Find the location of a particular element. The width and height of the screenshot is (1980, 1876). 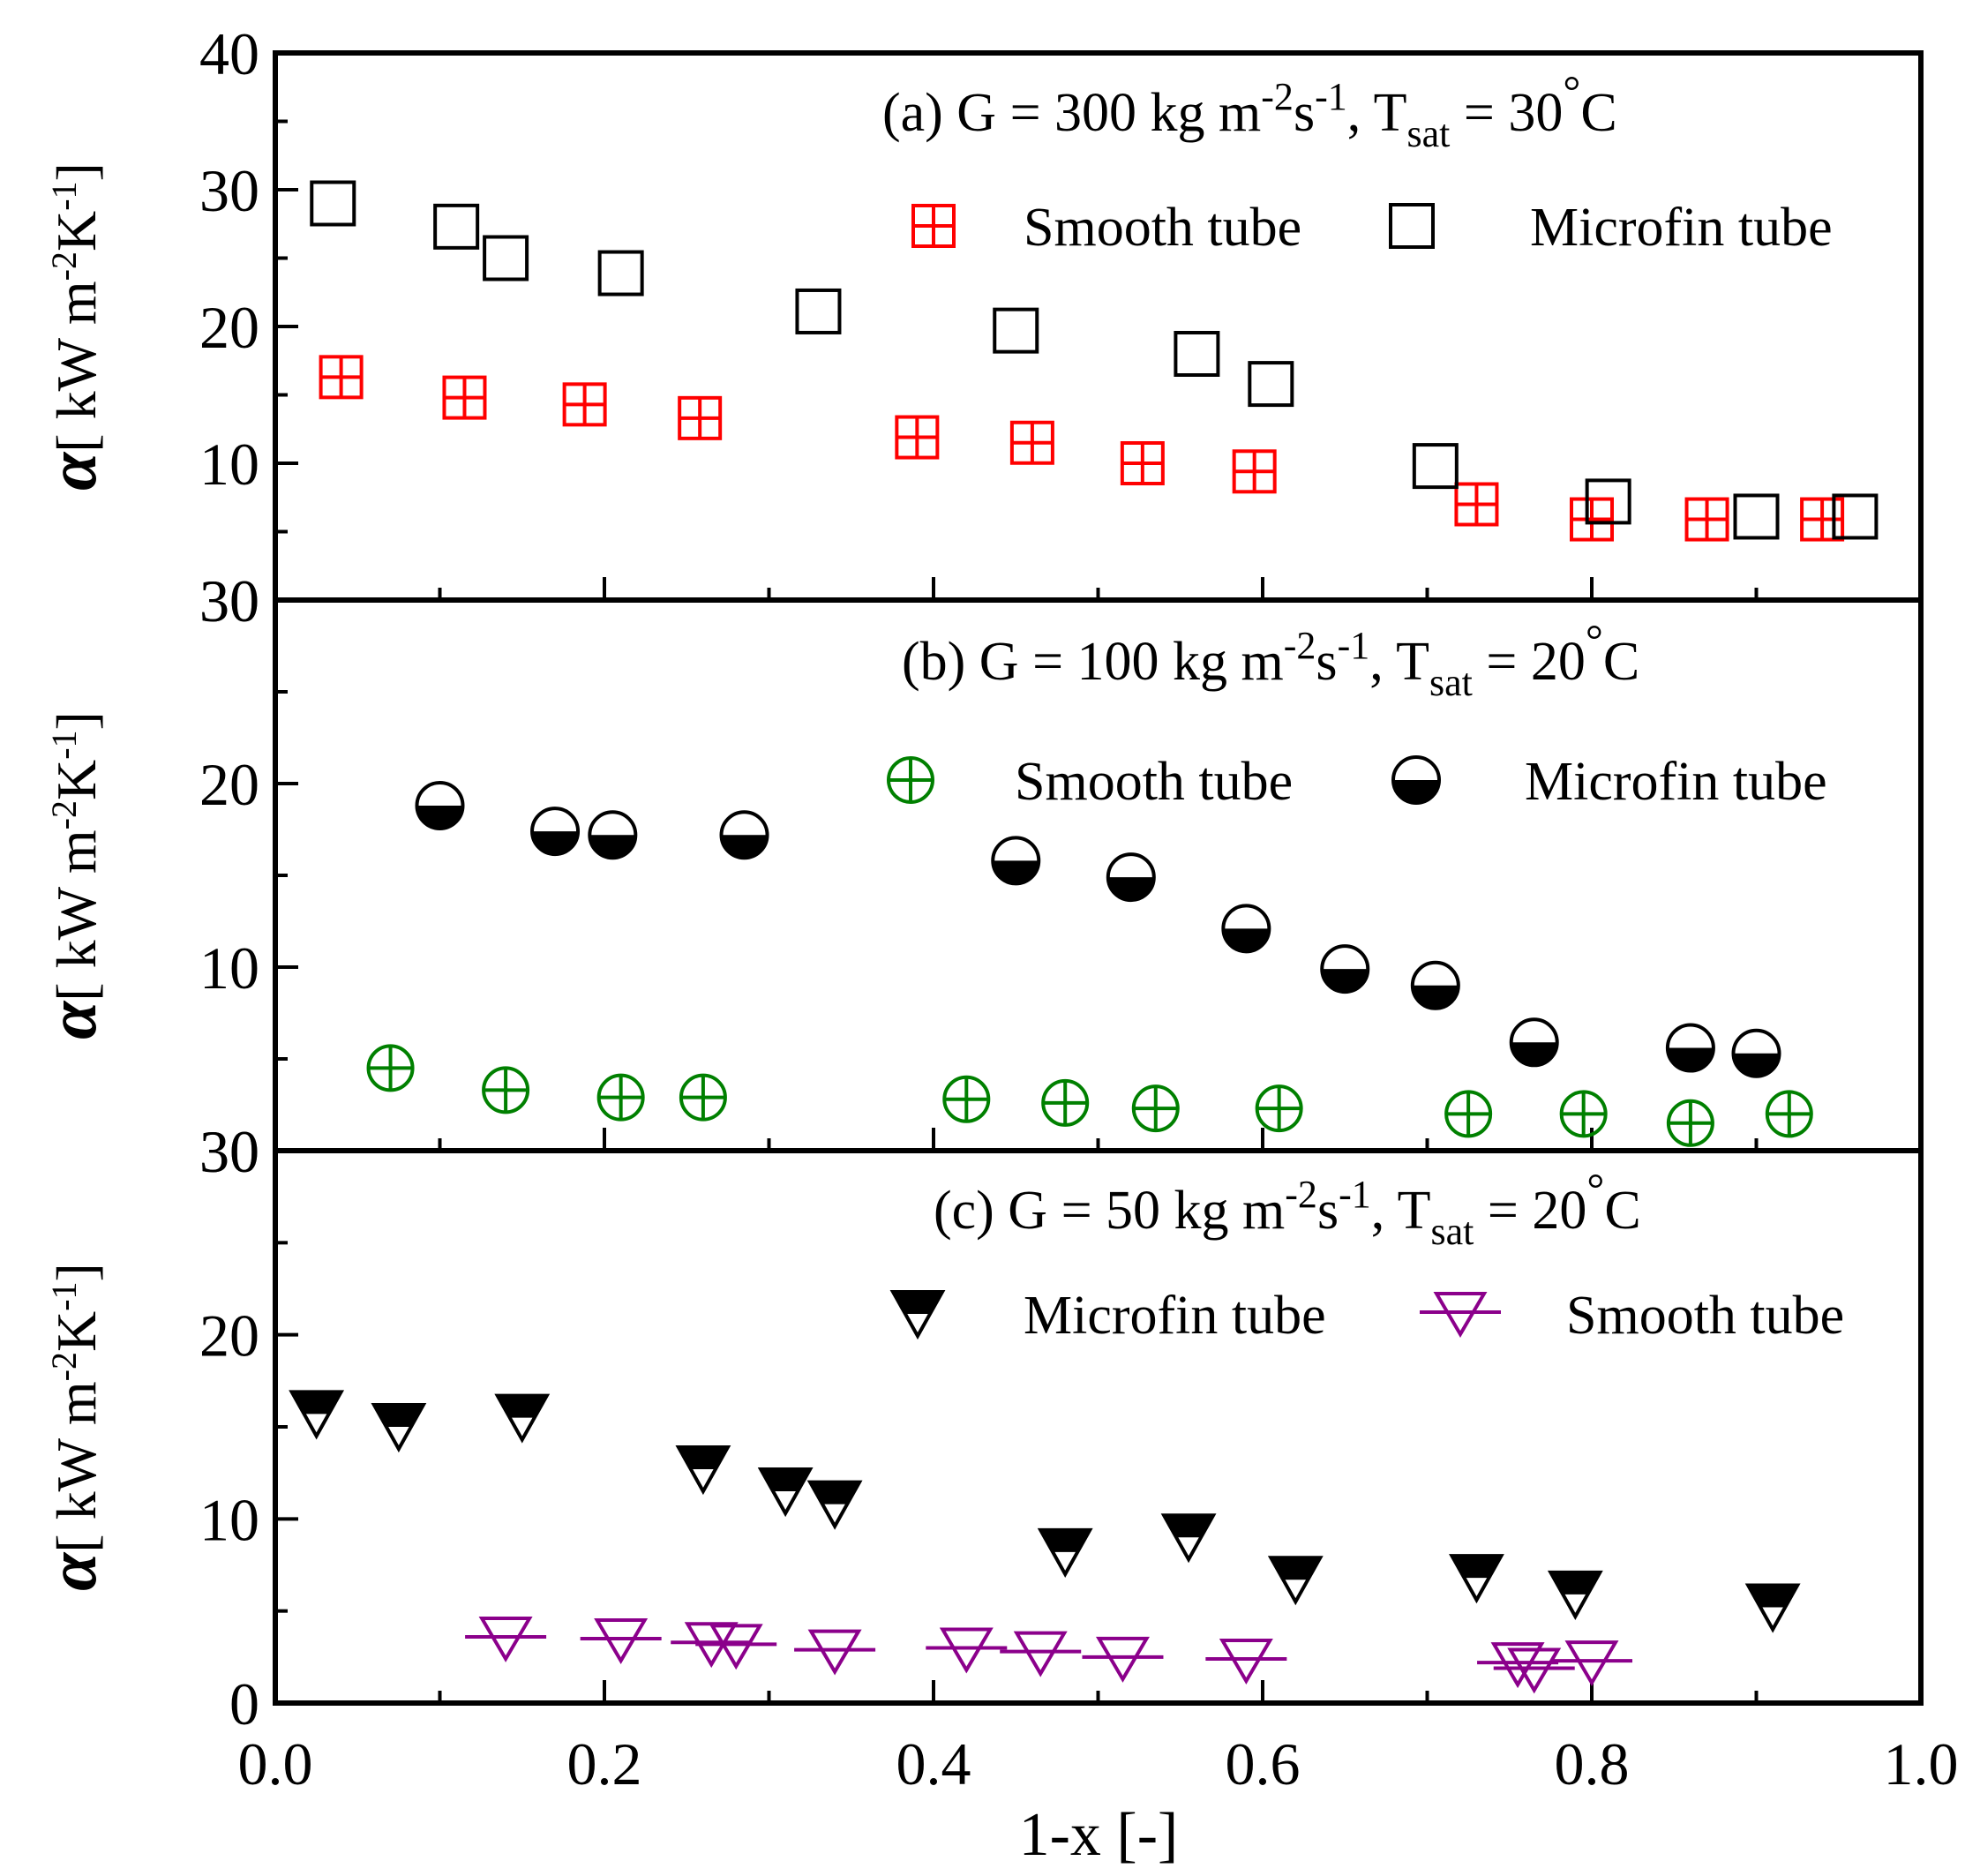

legend-label: Smooth tube is located at coordinates (1162, 228).